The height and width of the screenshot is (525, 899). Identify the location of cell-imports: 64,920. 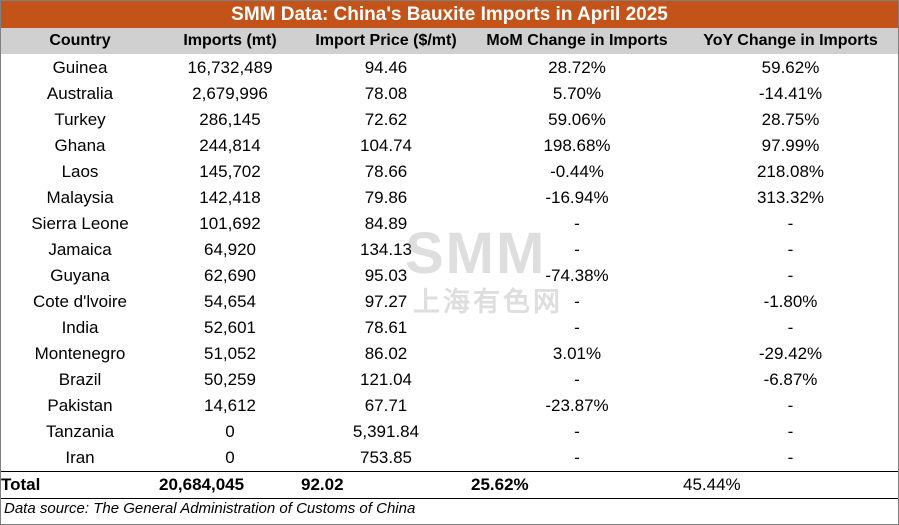
(230, 249).